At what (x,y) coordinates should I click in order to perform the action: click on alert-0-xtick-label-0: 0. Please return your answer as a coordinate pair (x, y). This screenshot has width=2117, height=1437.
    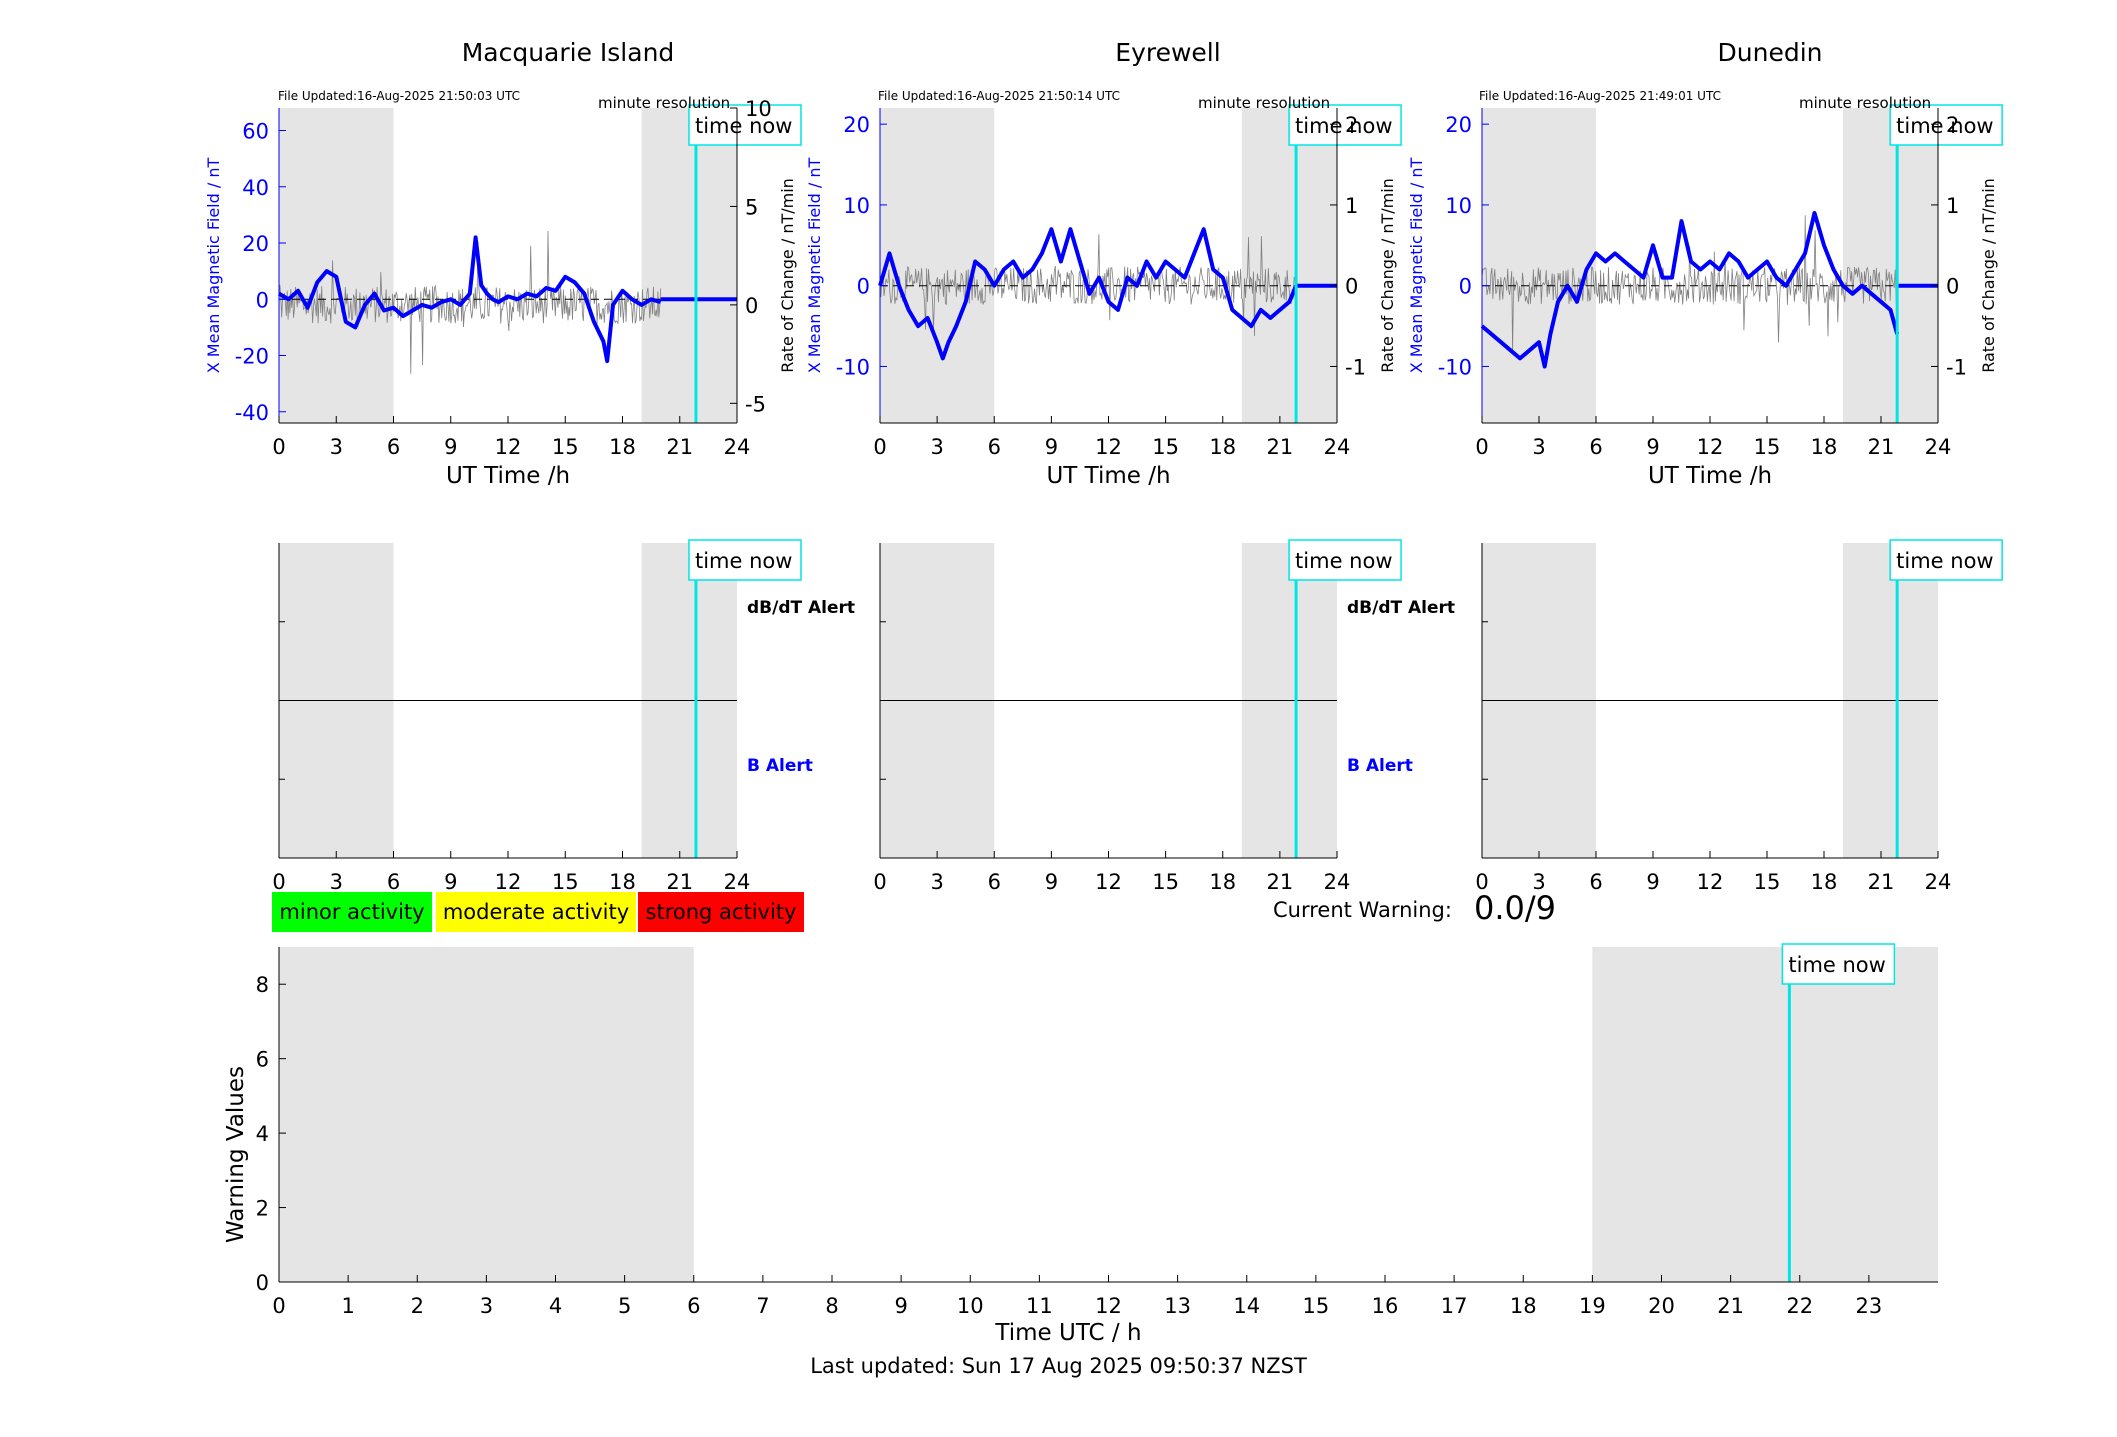
    Looking at the image, I should click on (278, 882).